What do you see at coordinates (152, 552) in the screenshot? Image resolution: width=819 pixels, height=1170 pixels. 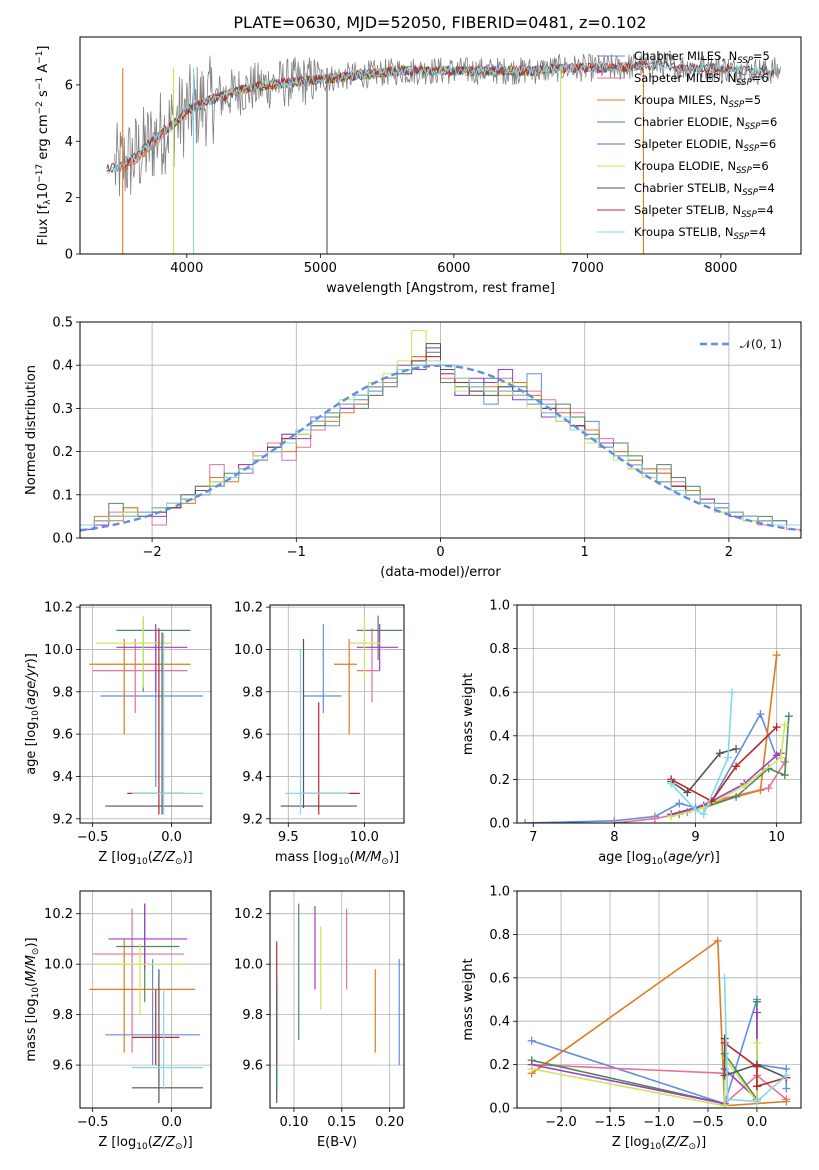 I see `x-tick-label: −2` at bounding box center [152, 552].